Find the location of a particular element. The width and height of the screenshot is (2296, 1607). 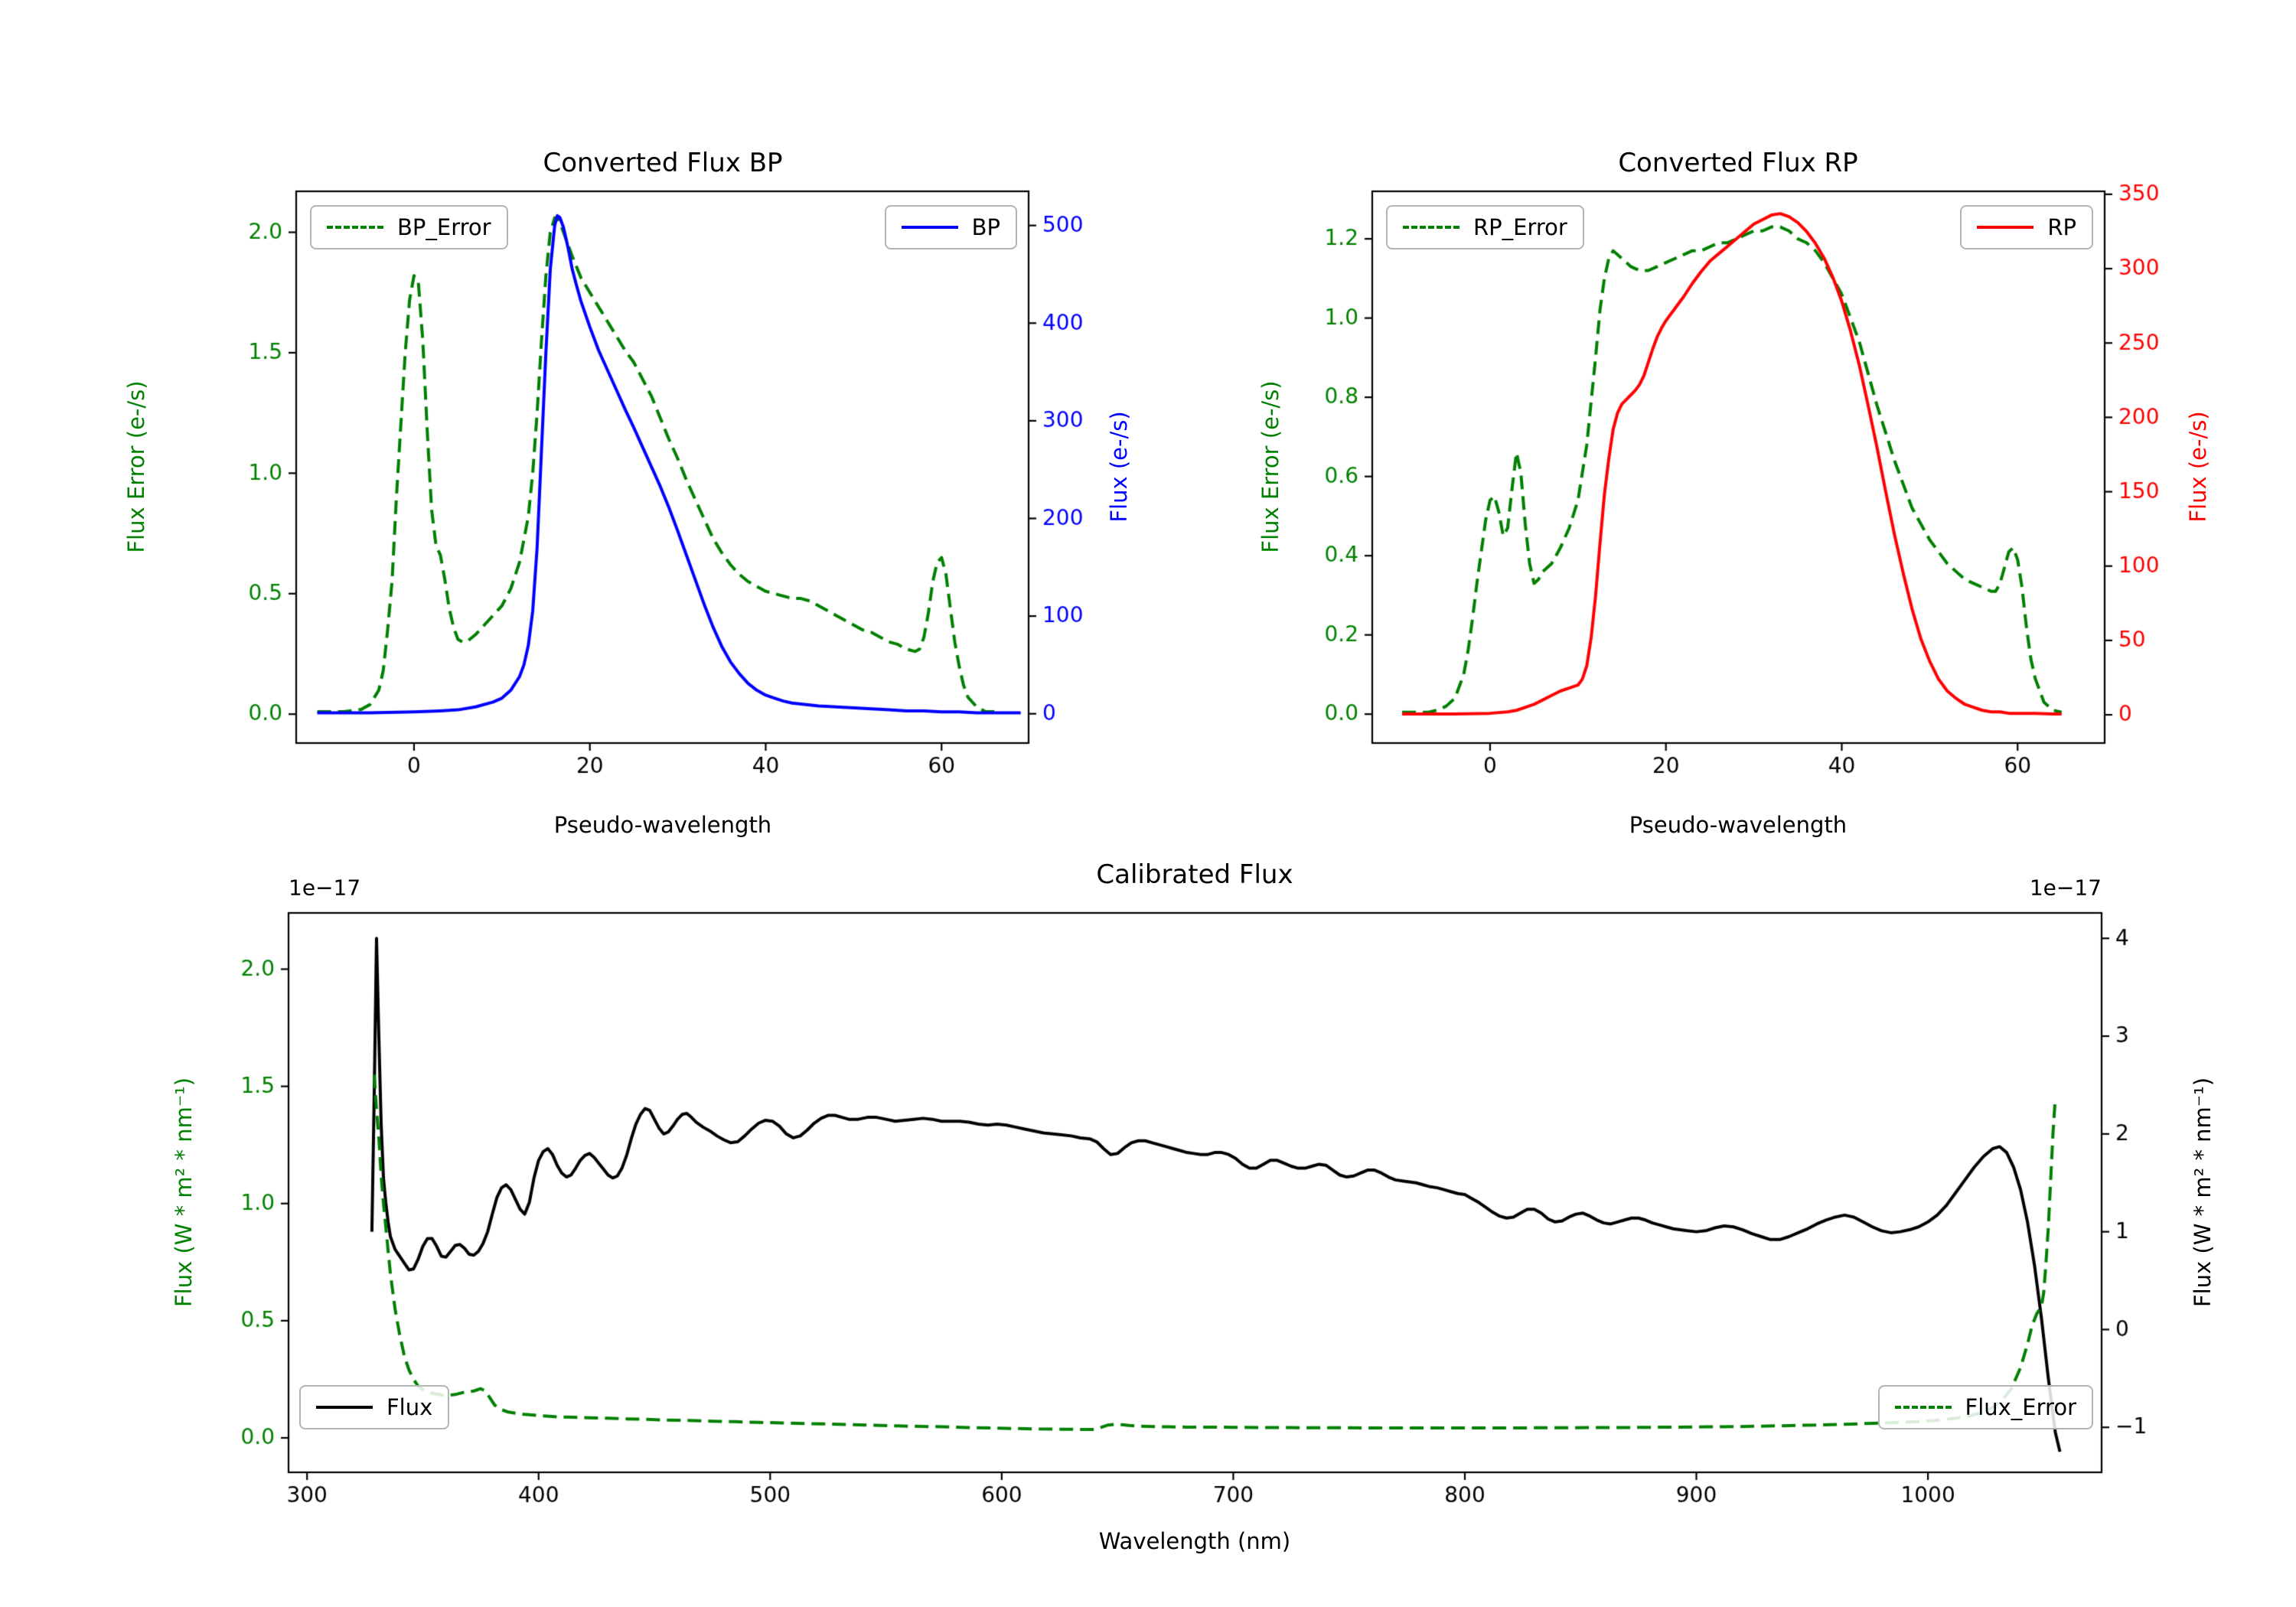

calibrated-xlabel: Wavelength (nm) is located at coordinates (1194, 1541).